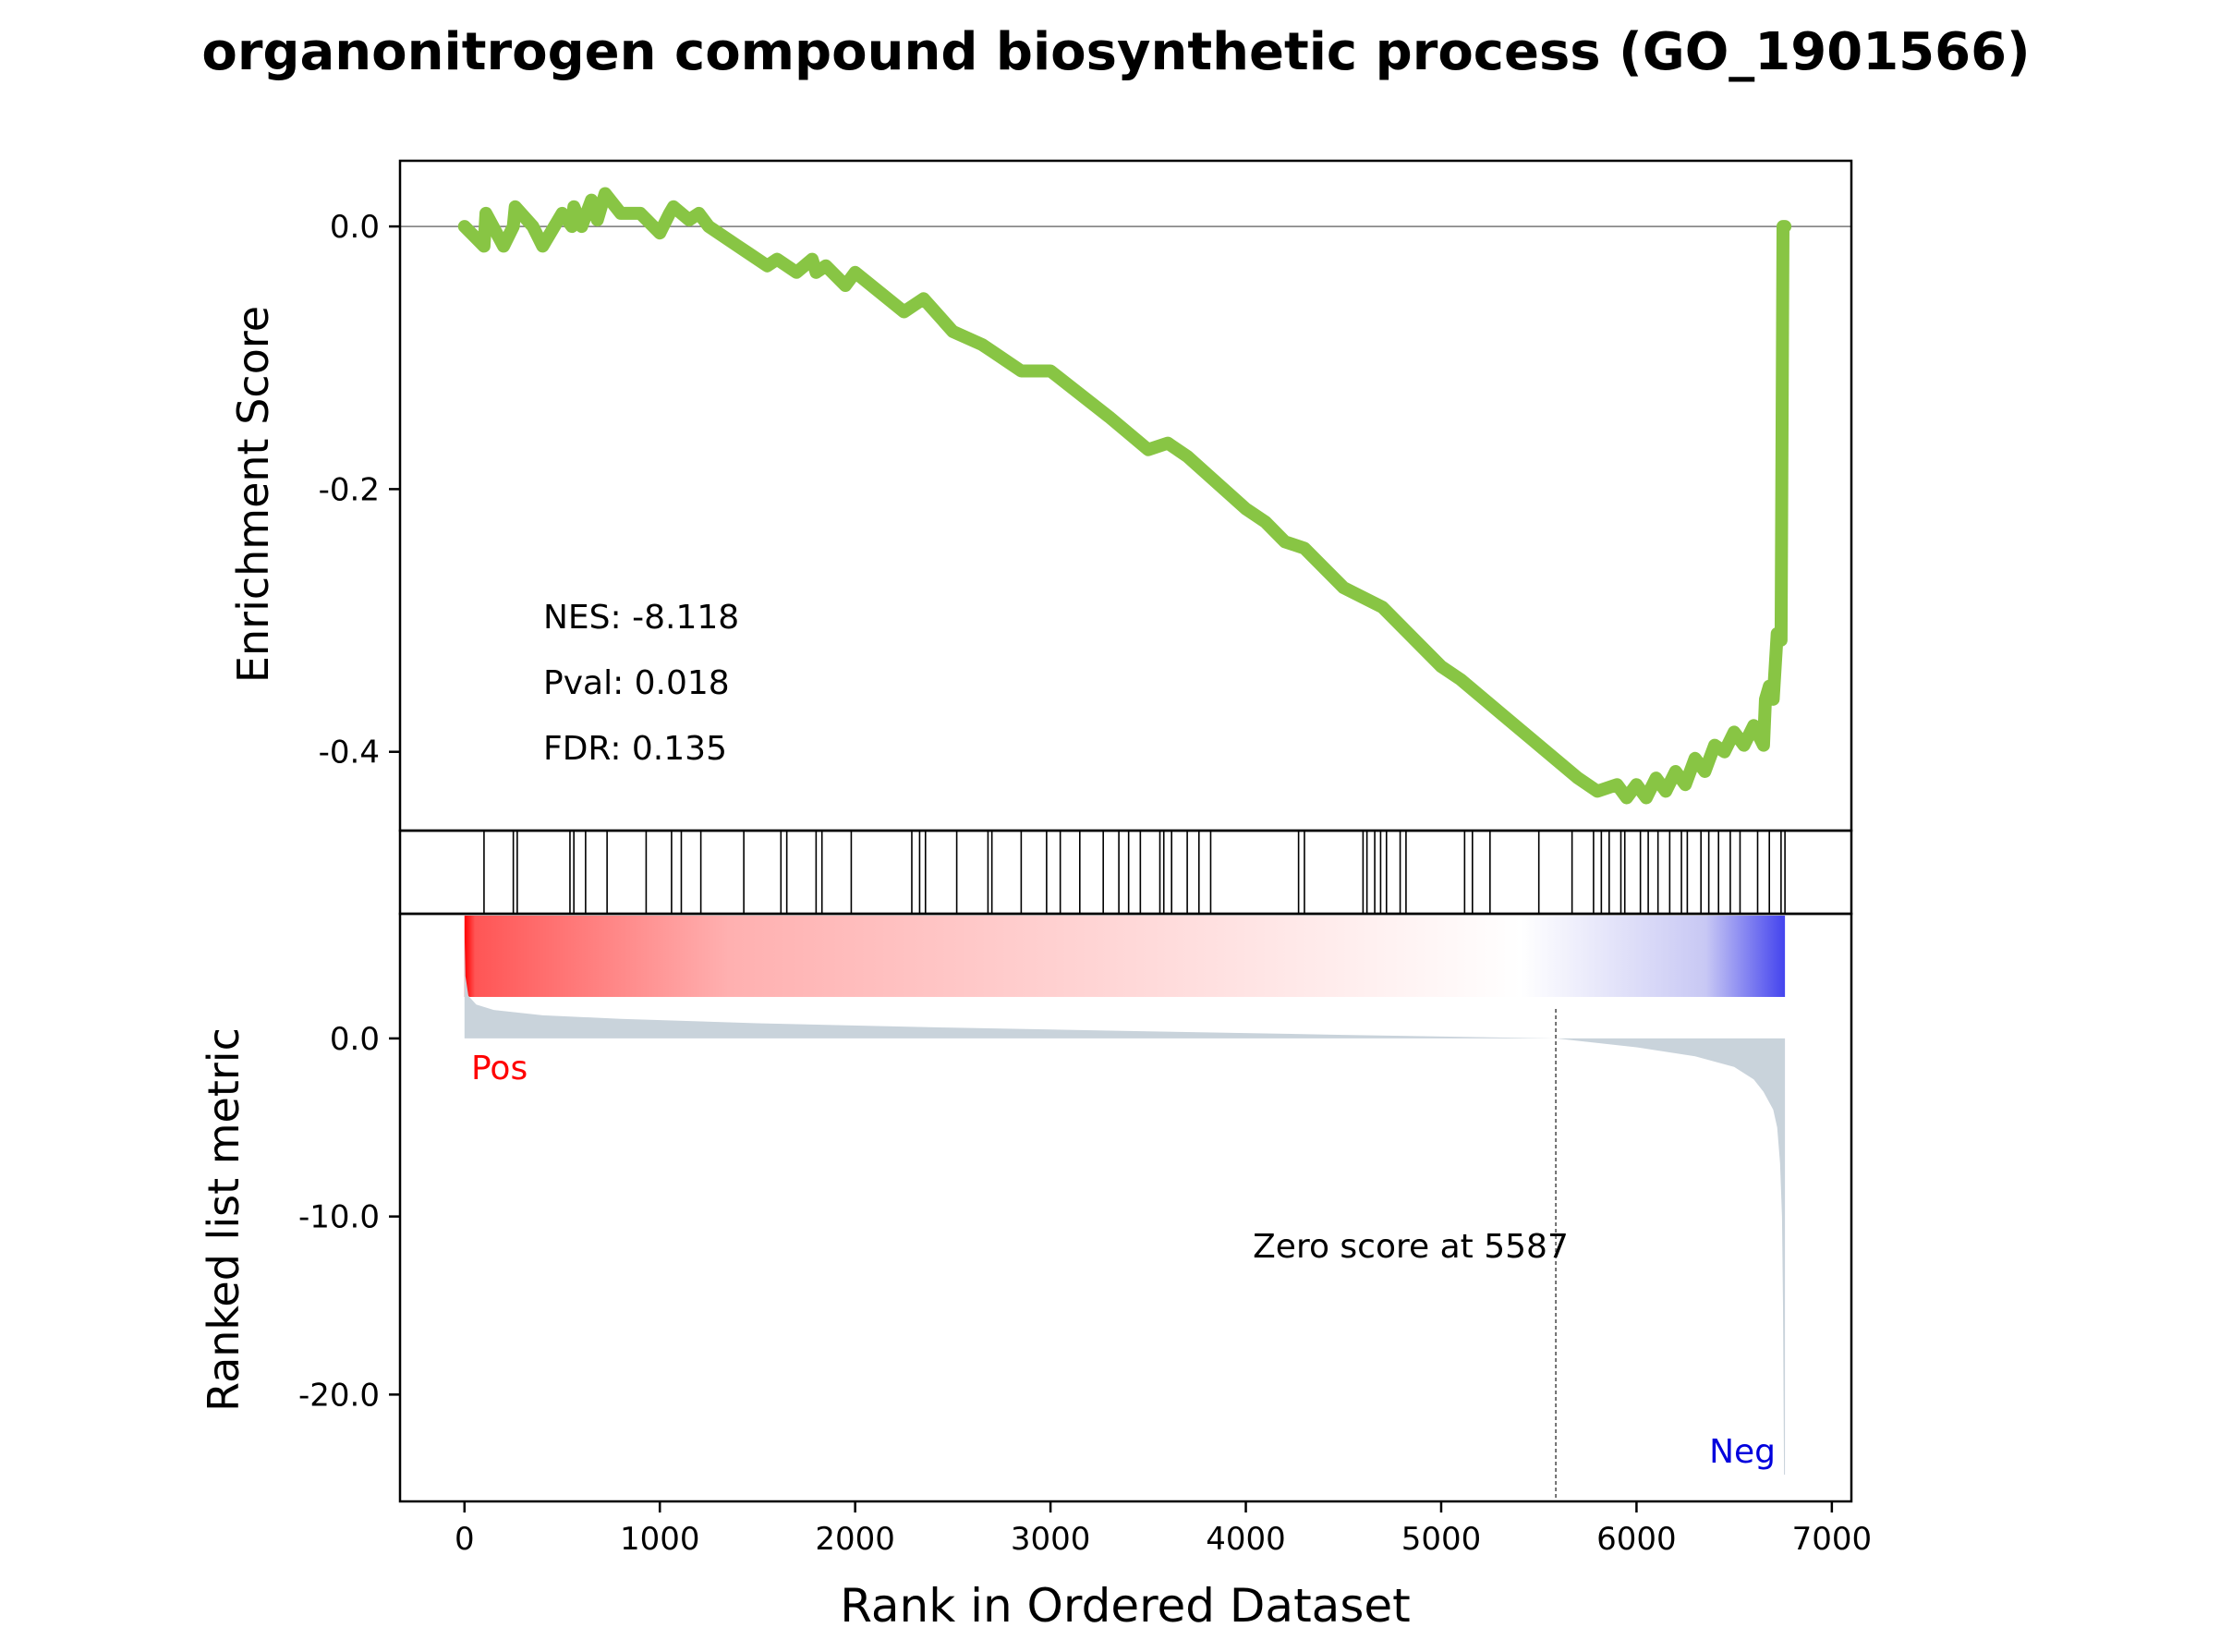 The image size is (2232, 1652). Describe the element at coordinates (355, 1039) in the screenshot. I see `metric-y-tick-label: 0.0` at that location.